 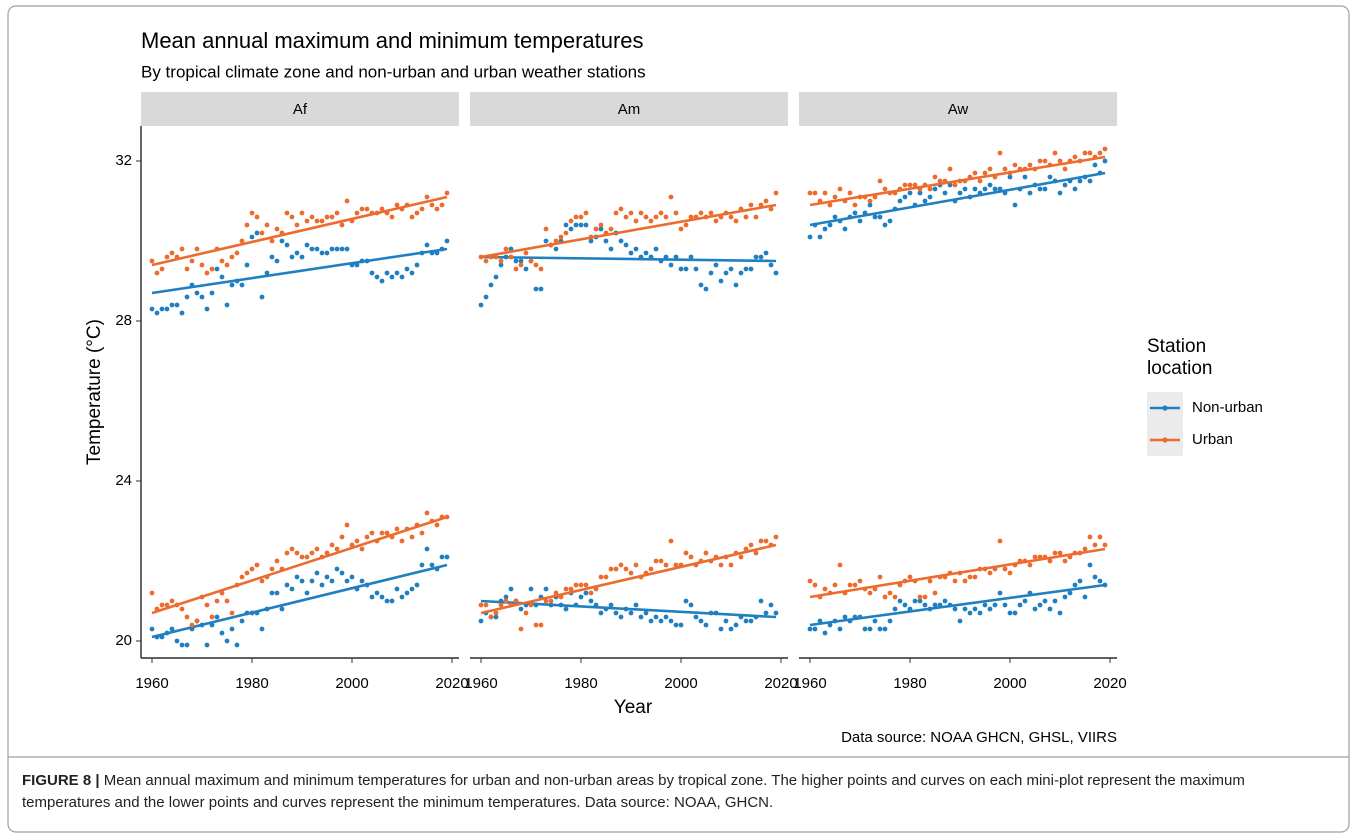 I want to click on trend-line, so click(x=957, y=181).